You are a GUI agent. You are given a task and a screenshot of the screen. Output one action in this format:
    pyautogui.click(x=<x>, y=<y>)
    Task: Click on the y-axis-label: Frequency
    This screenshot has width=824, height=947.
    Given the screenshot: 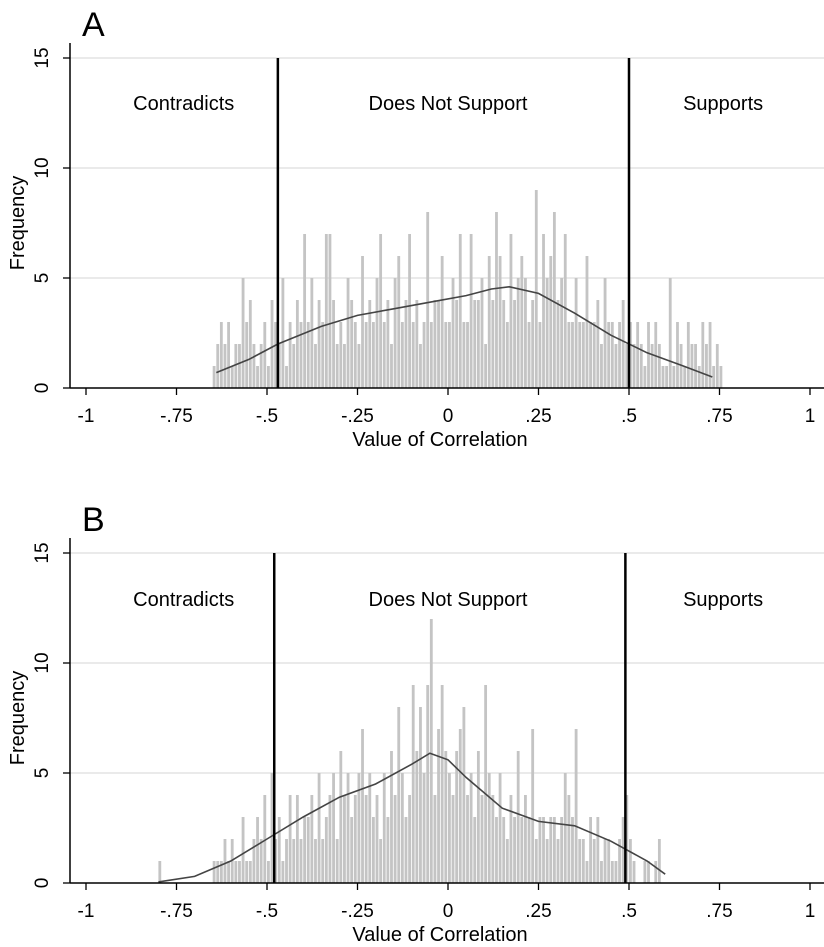 What is the action you would take?
    pyautogui.click(x=18, y=718)
    